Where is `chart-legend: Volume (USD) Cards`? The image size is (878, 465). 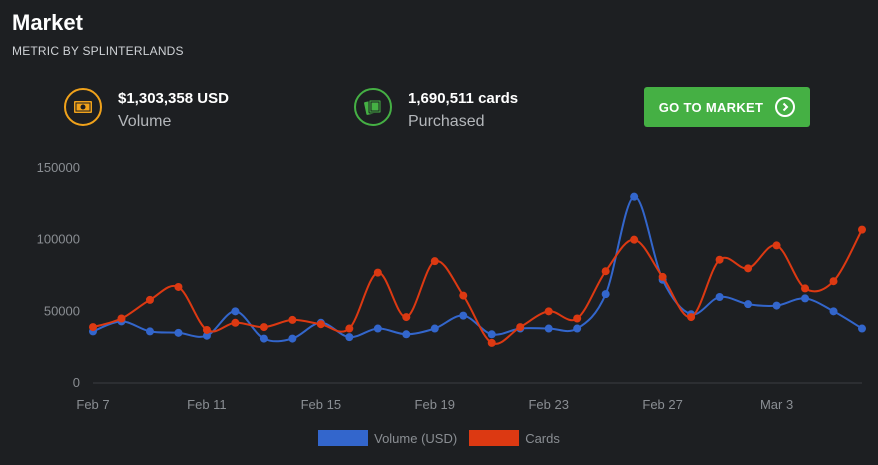
chart-legend: Volume (USD) Cards is located at coordinates (439, 438).